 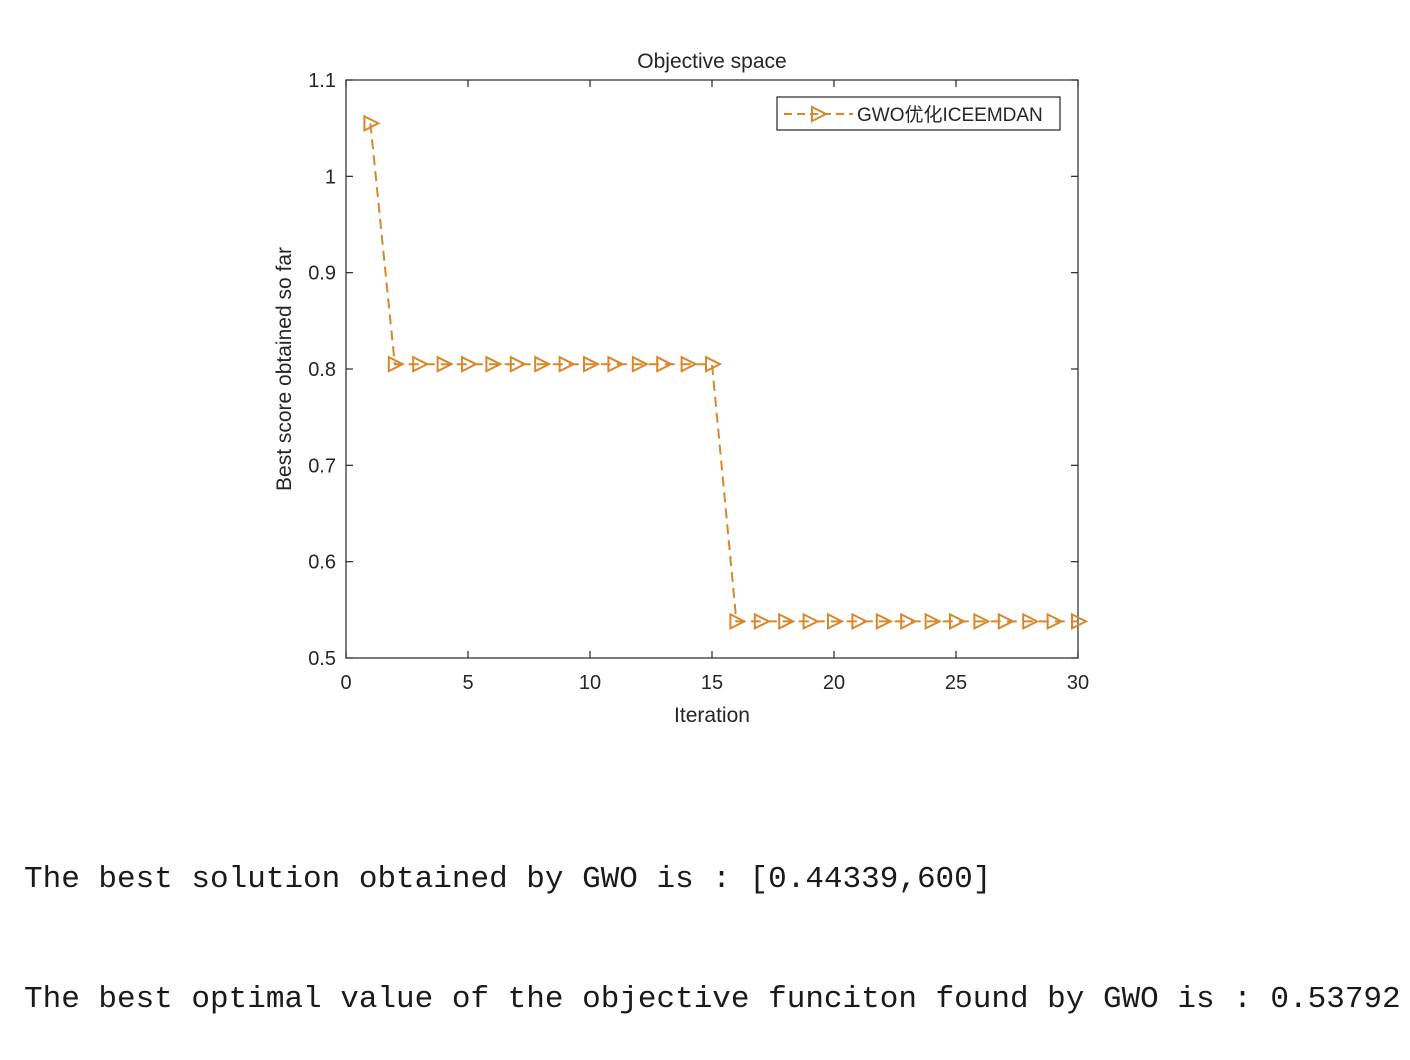 I want to click on y-axis-label: Best score obtained so far, so click(x=284, y=369).